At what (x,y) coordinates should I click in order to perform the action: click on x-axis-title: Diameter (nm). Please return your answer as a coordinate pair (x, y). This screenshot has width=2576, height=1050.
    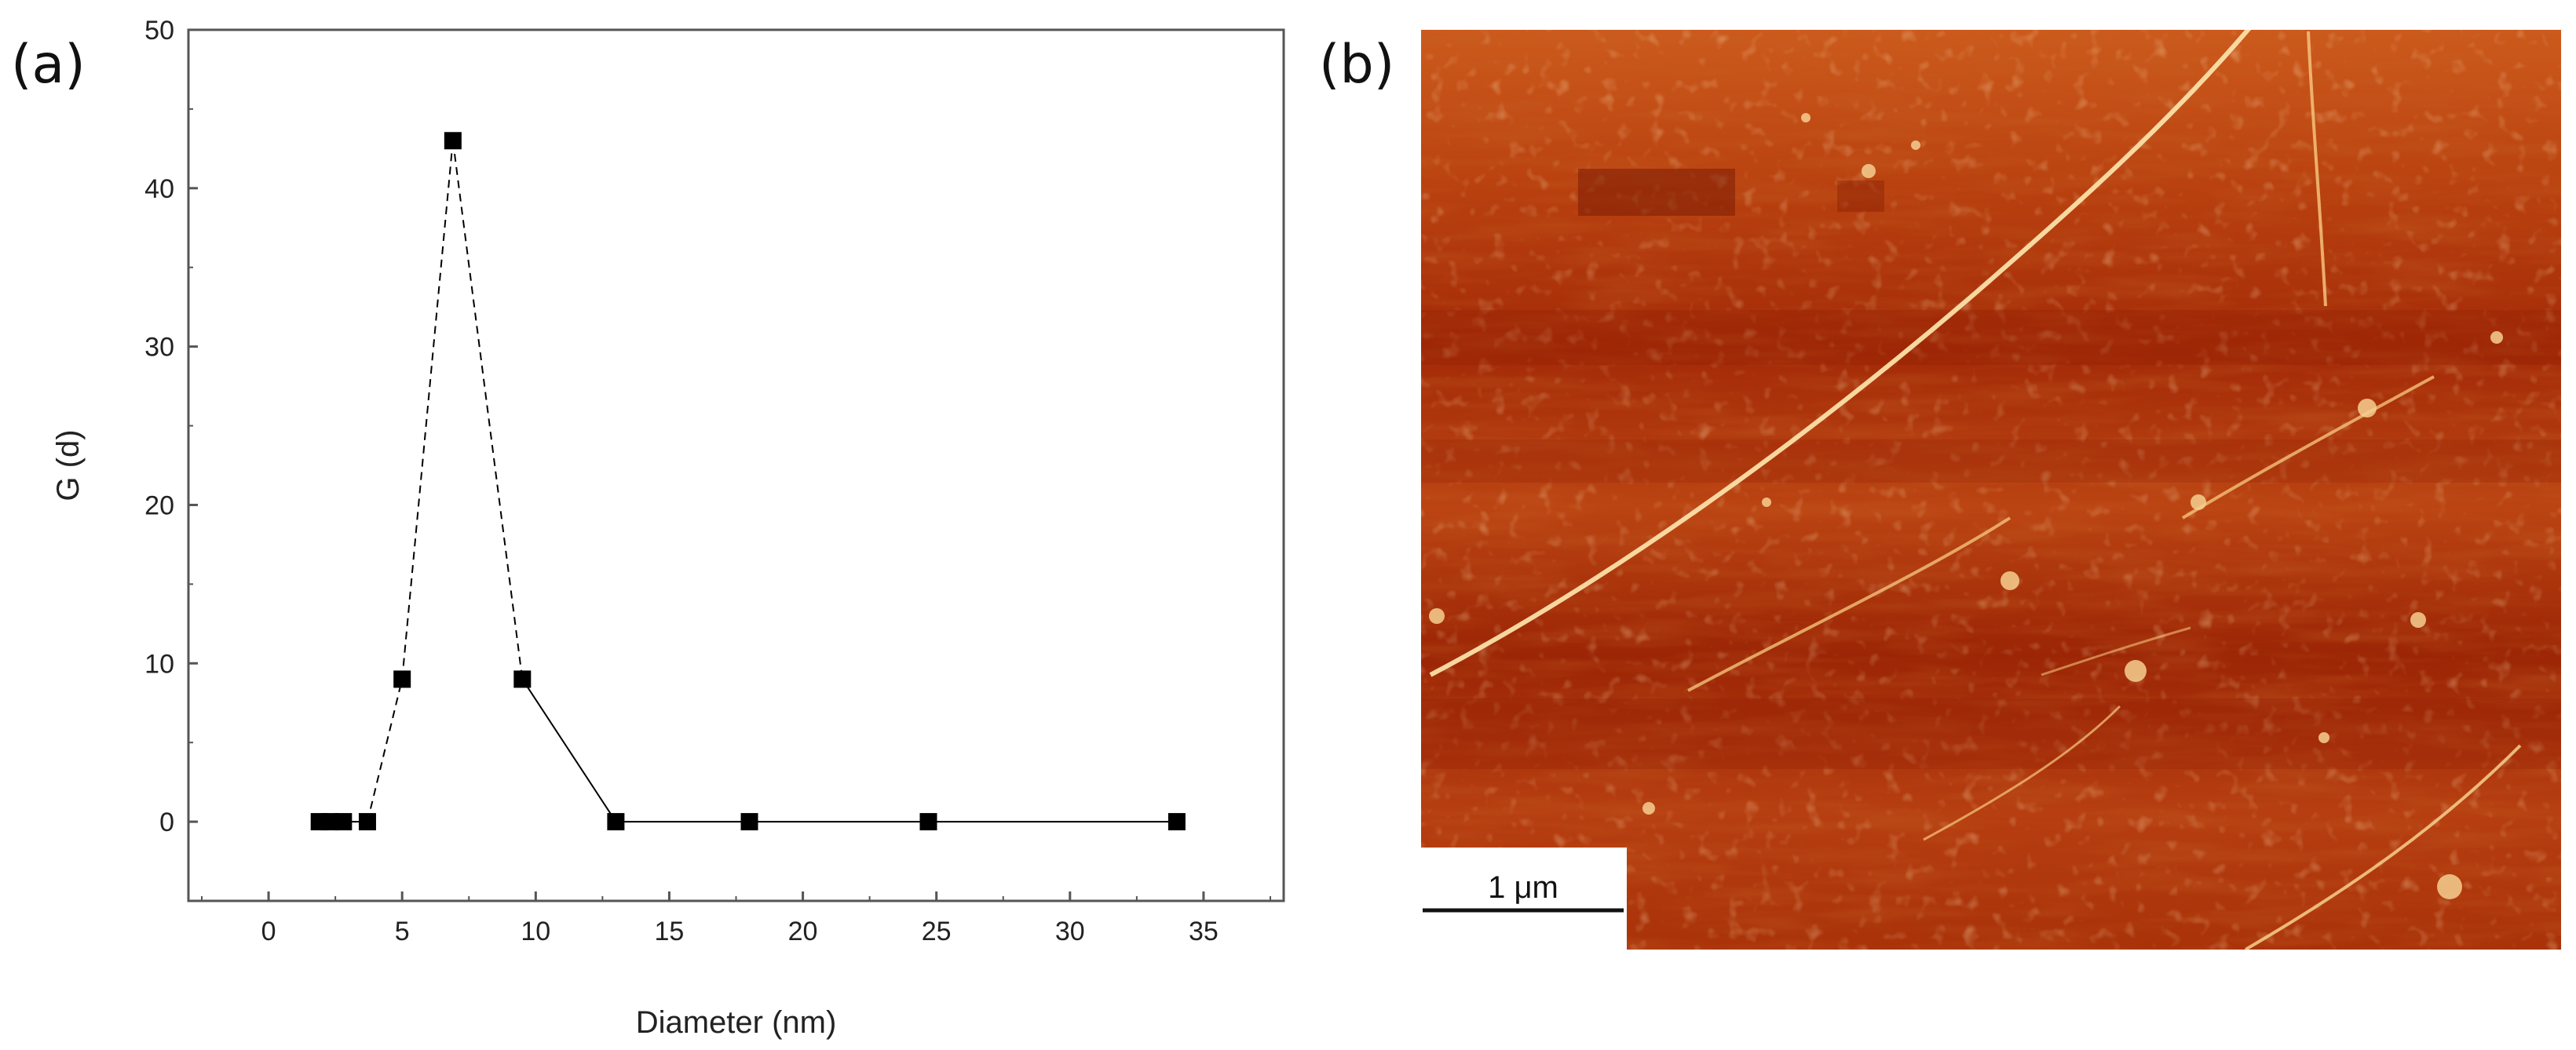
    Looking at the image, I should click on (736, 1022).